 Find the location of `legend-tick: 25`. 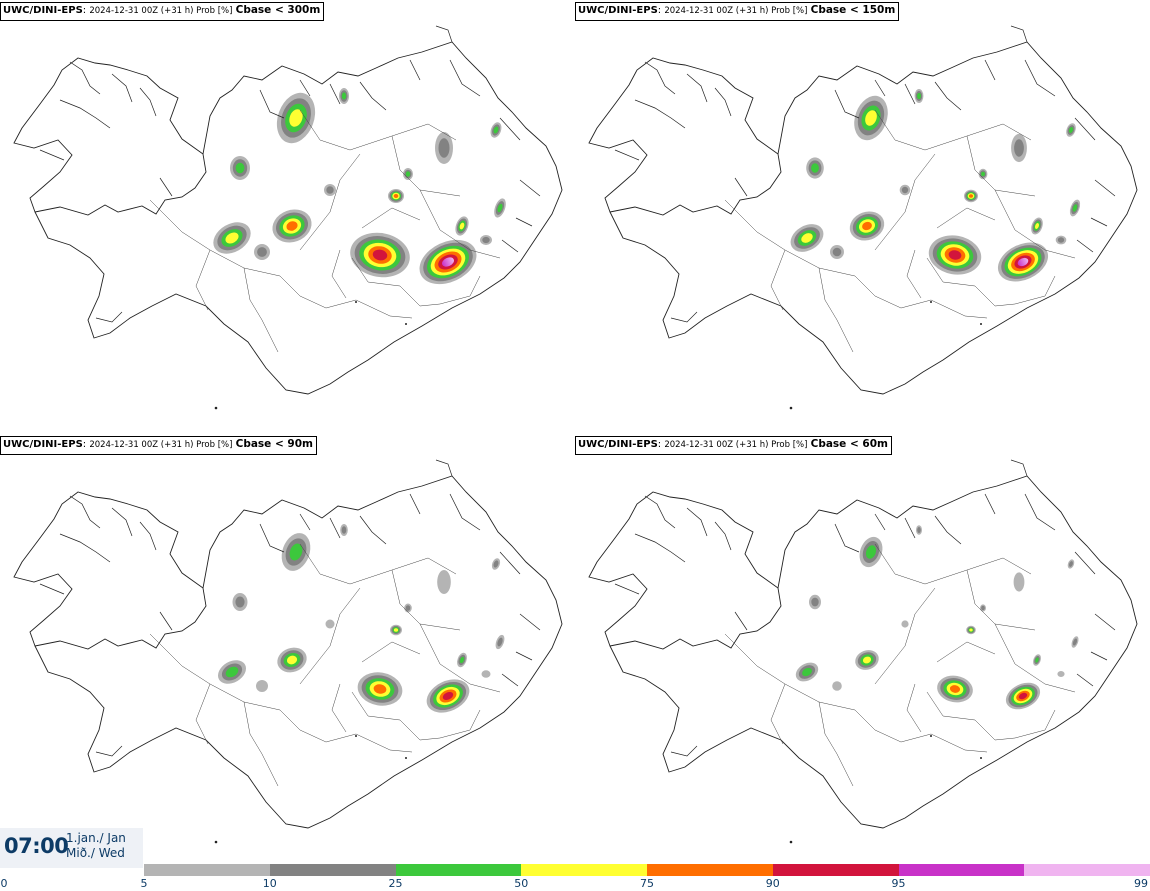

legend-tick: 25 is located at coordinates (395, 883).